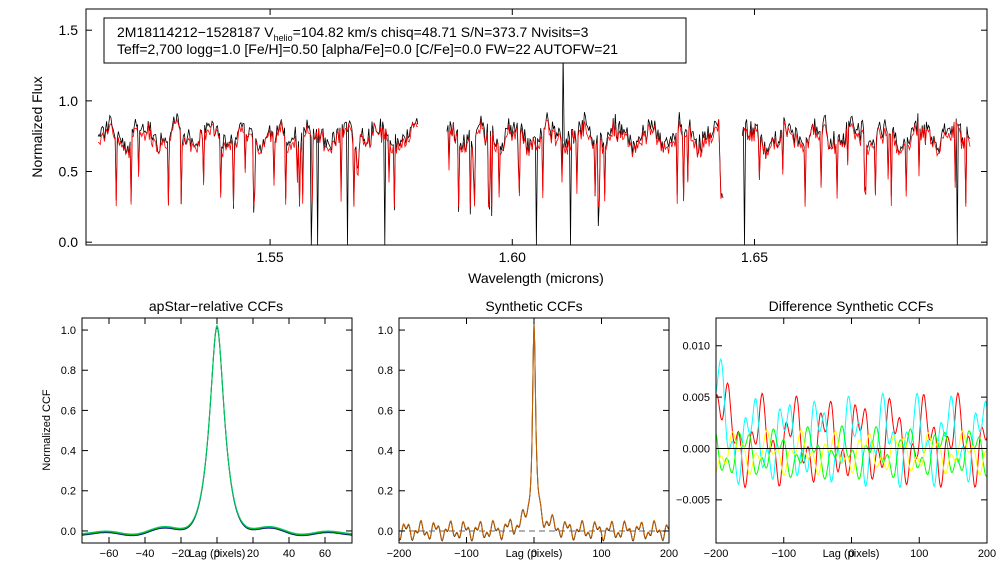 The height and width of the screenshot is (576, 1008). I want to click on annotation-vhelio-subscript: helio, so click(283, 38).